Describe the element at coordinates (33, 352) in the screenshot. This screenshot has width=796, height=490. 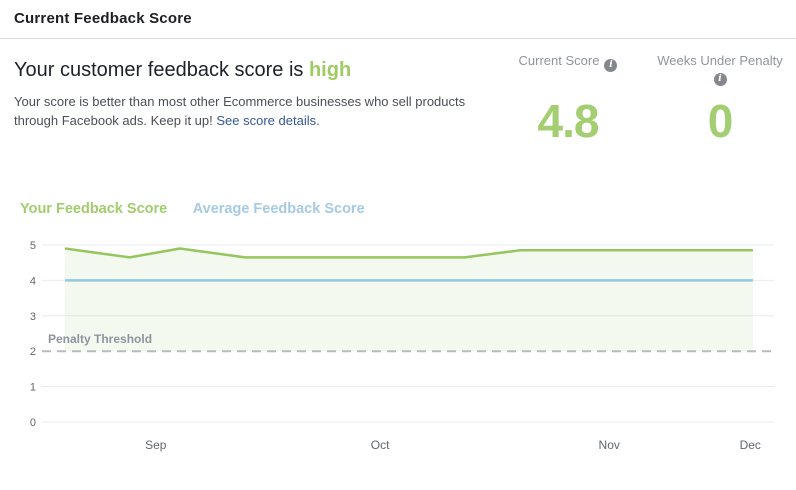
I see `y-axis-tick-label: 2` at that location.